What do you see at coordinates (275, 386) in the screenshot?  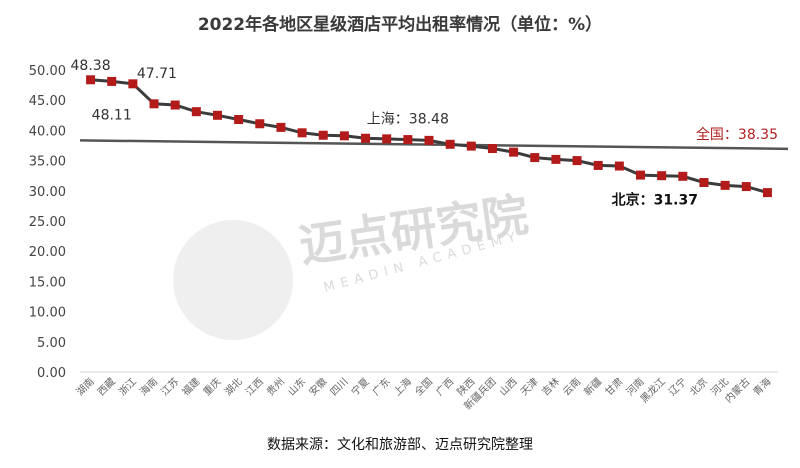 I see `x-category-label: 贵州` at bounding box center [275, 386].